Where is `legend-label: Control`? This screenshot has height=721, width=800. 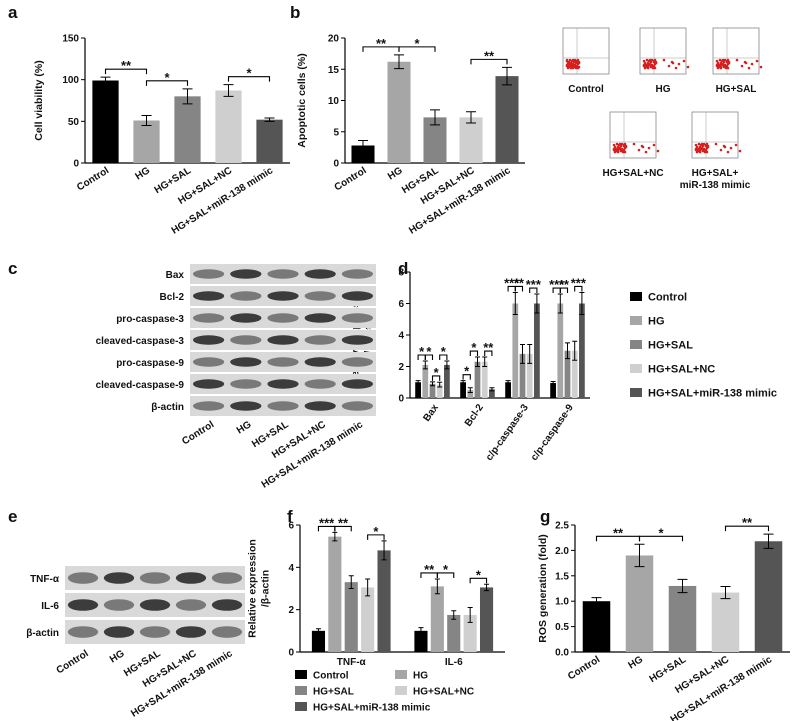 legend-label: Control is located at coordinates (331, 676).